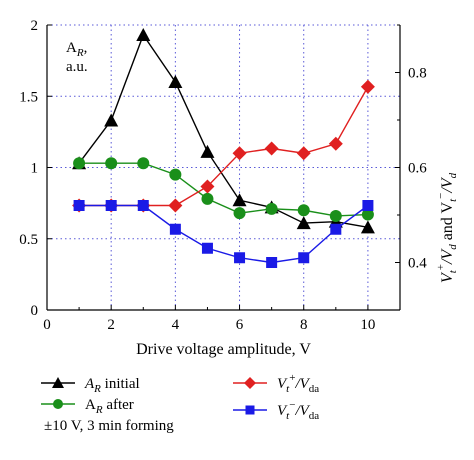 The image size is (474, 460). What do you see at coordinates (76, 49) in the screenshot?
I see `annotation-line1: AR,` at bounding box center [76, 49].